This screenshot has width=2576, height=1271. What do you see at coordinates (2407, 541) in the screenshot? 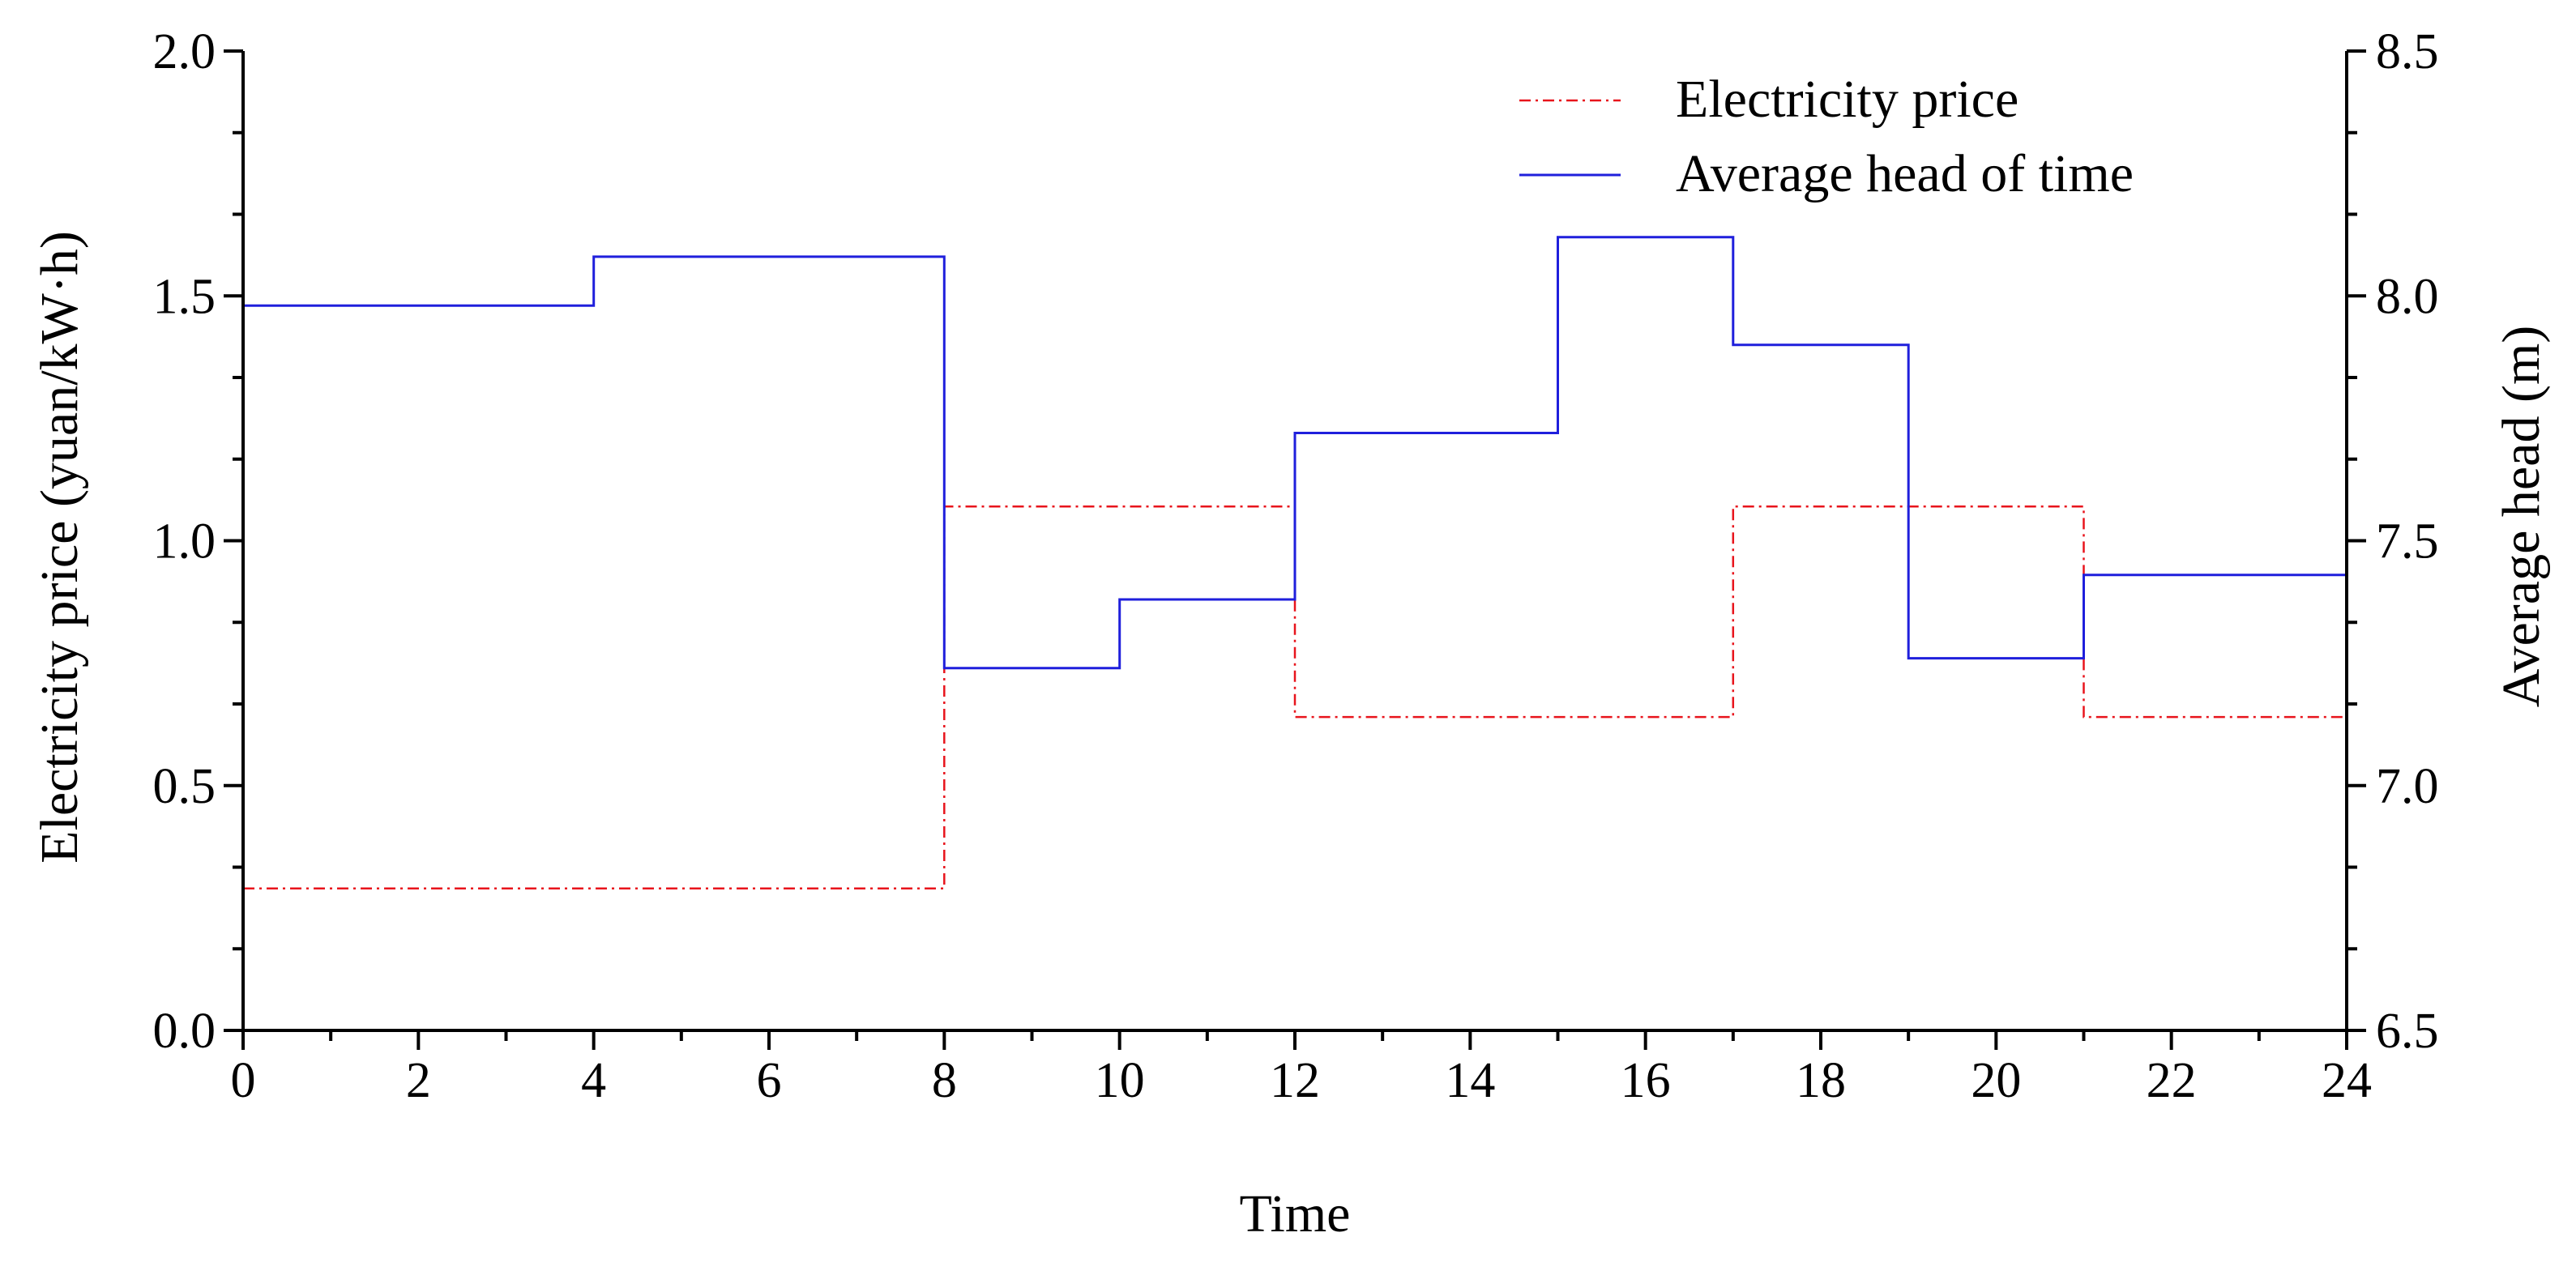
I see `y-right-tick-label: 7.5` at bounding box center [2407, 541].